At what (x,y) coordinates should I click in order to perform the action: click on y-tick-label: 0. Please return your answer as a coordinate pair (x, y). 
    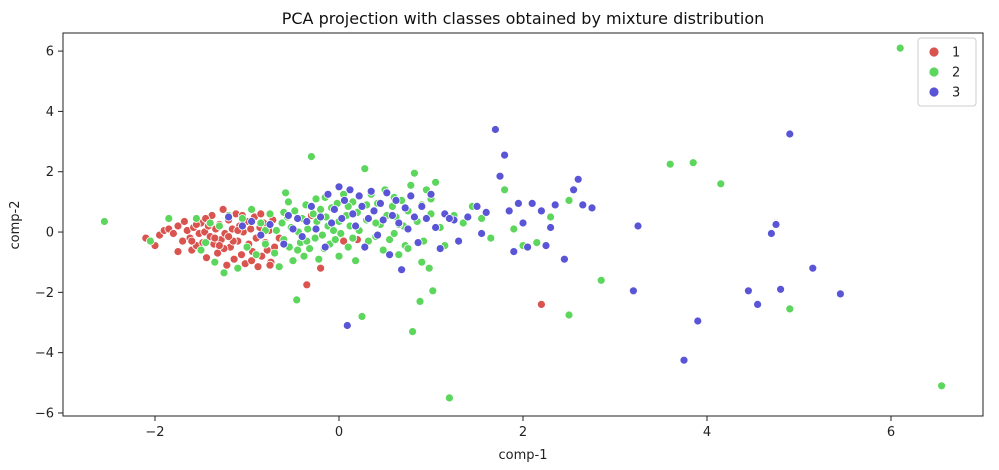
    Looking at the image, I should click on (50, 233).